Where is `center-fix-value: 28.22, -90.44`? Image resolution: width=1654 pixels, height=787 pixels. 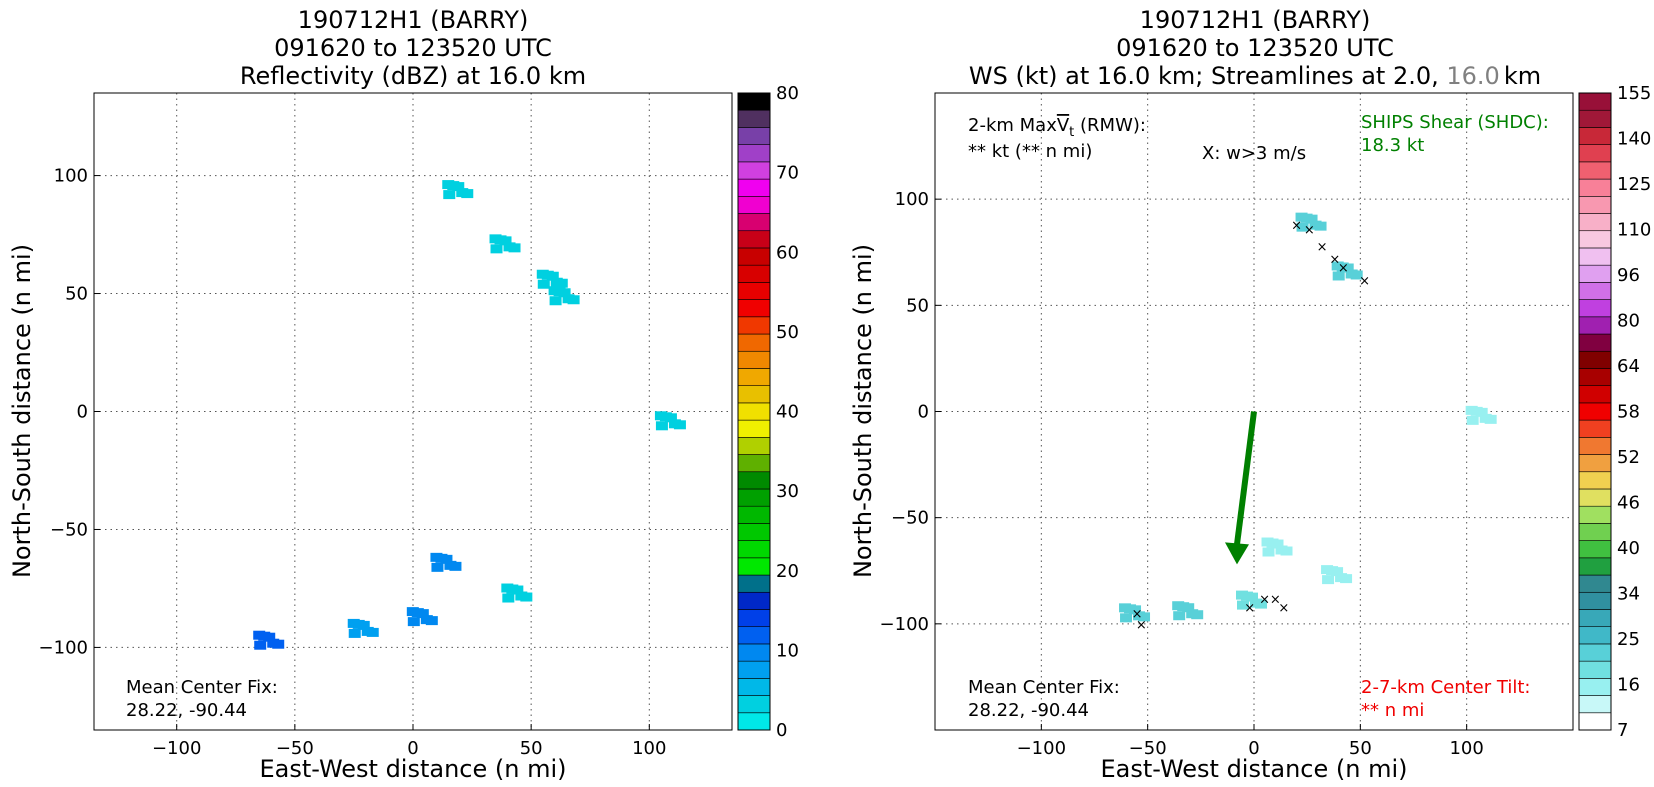 center-fix-value: 28.22, -90.44 is located at coordinates (186, 710).